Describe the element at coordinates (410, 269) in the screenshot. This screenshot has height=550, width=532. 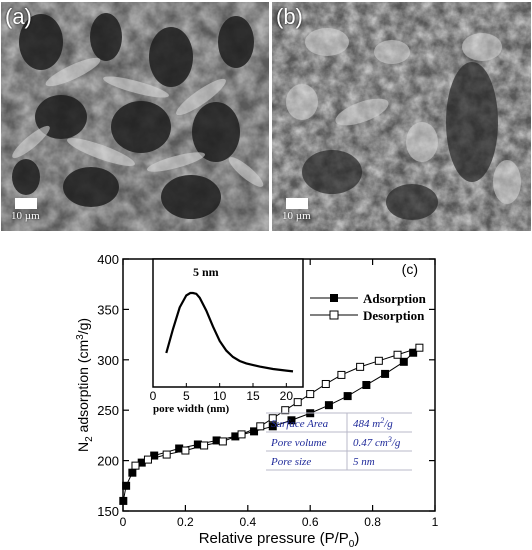
I see `chart-panel-label: (c)` at that location.